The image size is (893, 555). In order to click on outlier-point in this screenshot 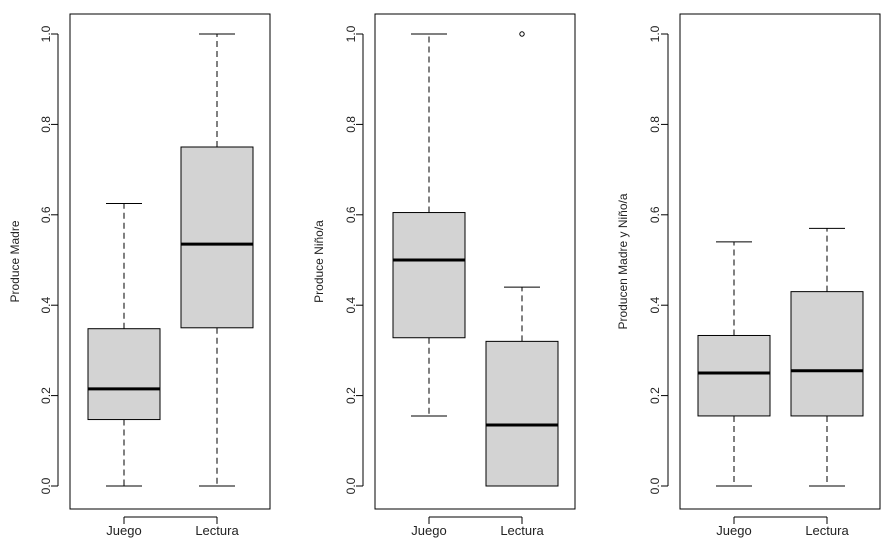, I will do `click(522, 34)`.